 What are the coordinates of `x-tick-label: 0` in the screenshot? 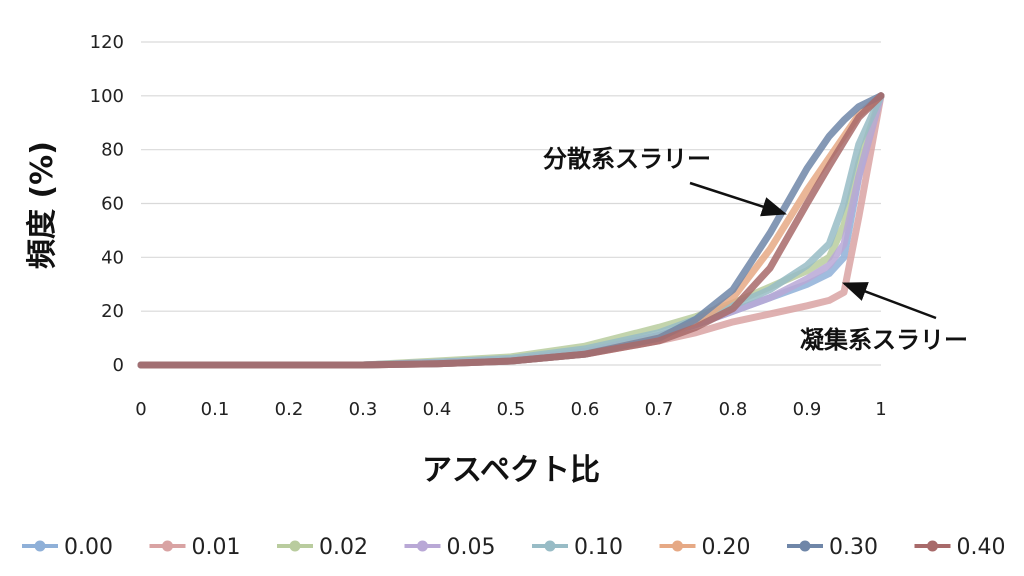 It's located at (140, 409).